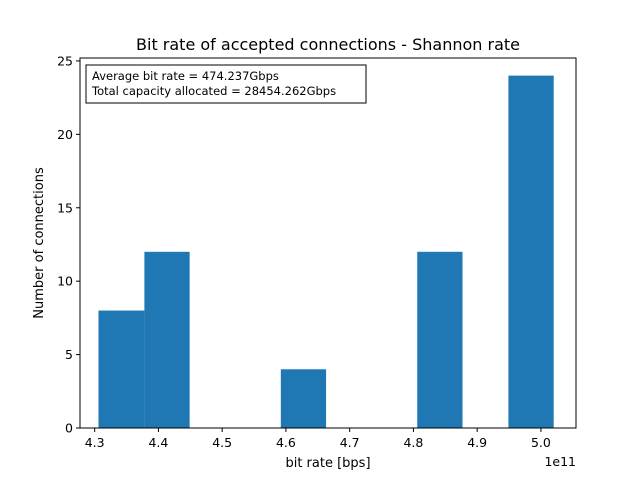  Describe the element at coordinates (69, 428) in the screenshot. I see `y-tick-label: 0` at that location.